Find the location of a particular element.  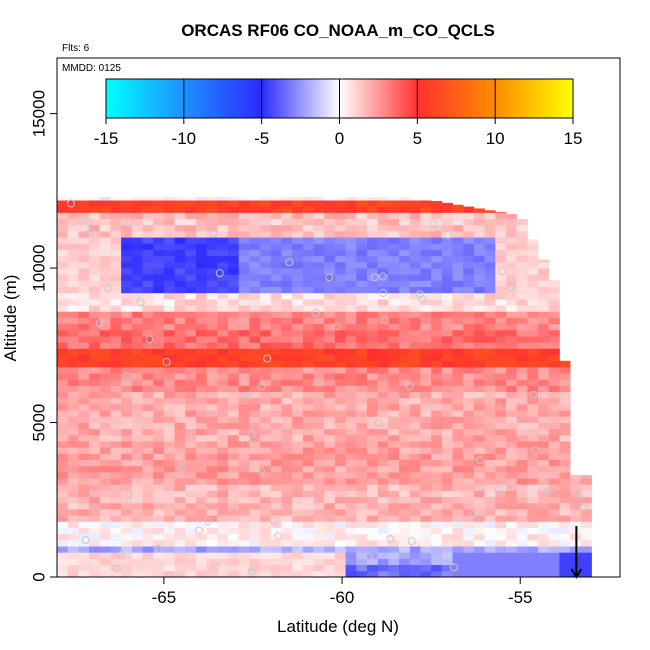

y-tick-label: 0 is located at coordinates (38, 576).